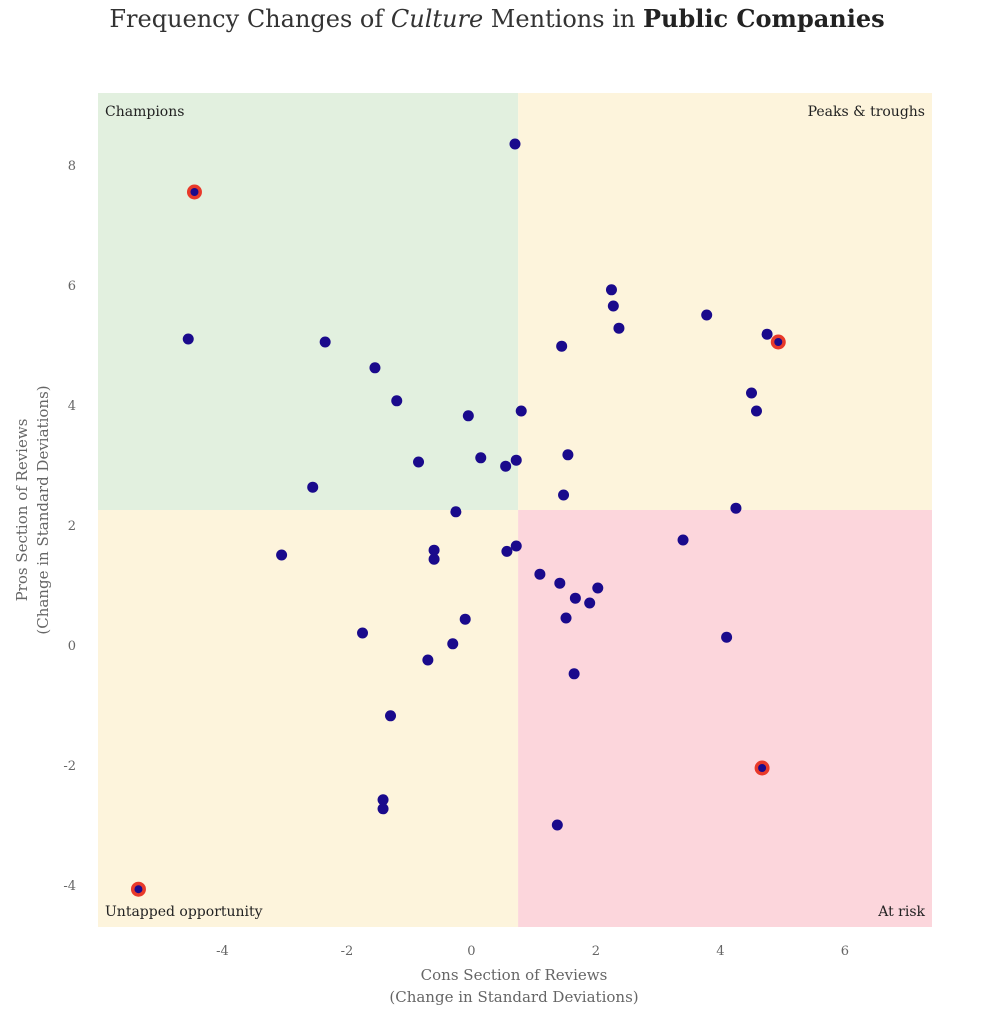  Describe the element at coordinates (513, 997) in the screenshot. I see `x-axis-title-line2: (Change in Standard Deviations)` at that location.